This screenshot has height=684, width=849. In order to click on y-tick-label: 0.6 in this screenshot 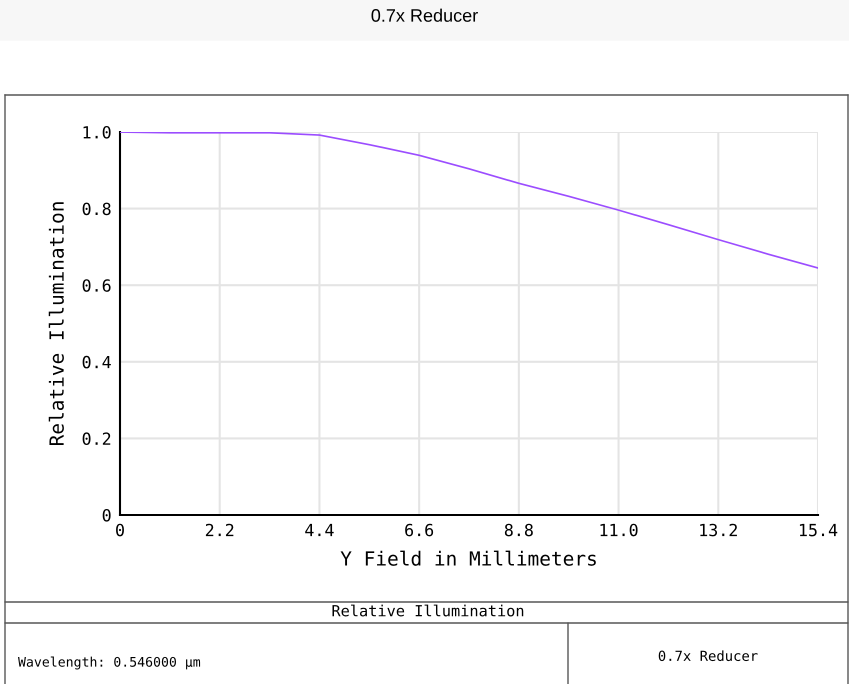, I will do `click(96, 285)`.